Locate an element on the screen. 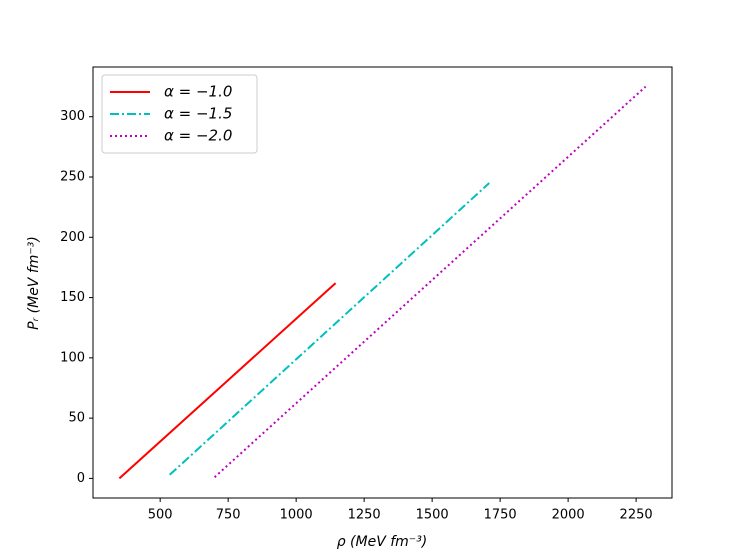  y-tick-label: 0 is located at coordinates (81, 478).